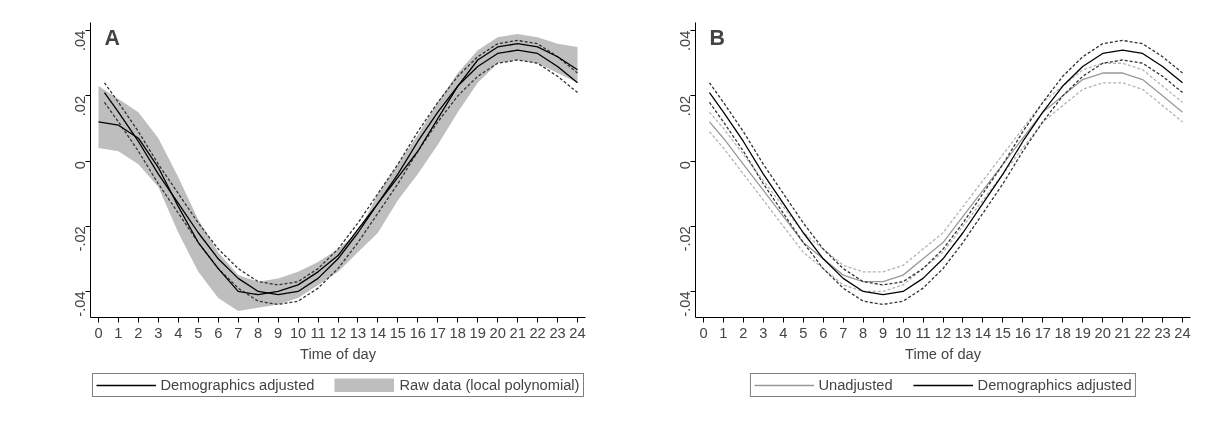 This screenshot has width=1221, height=435. What do you see at coordinates (489, 385) in the screenshot?
I see `text: Raw data (local polynomial)` at bounding box center [489, 385].